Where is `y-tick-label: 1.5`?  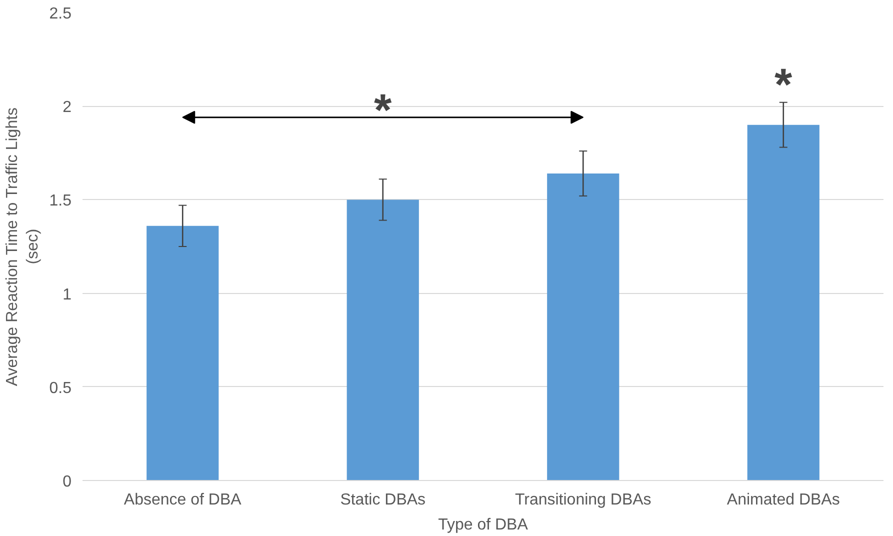
y-tick-label: 1.5 is located at coordinates (60, 201).